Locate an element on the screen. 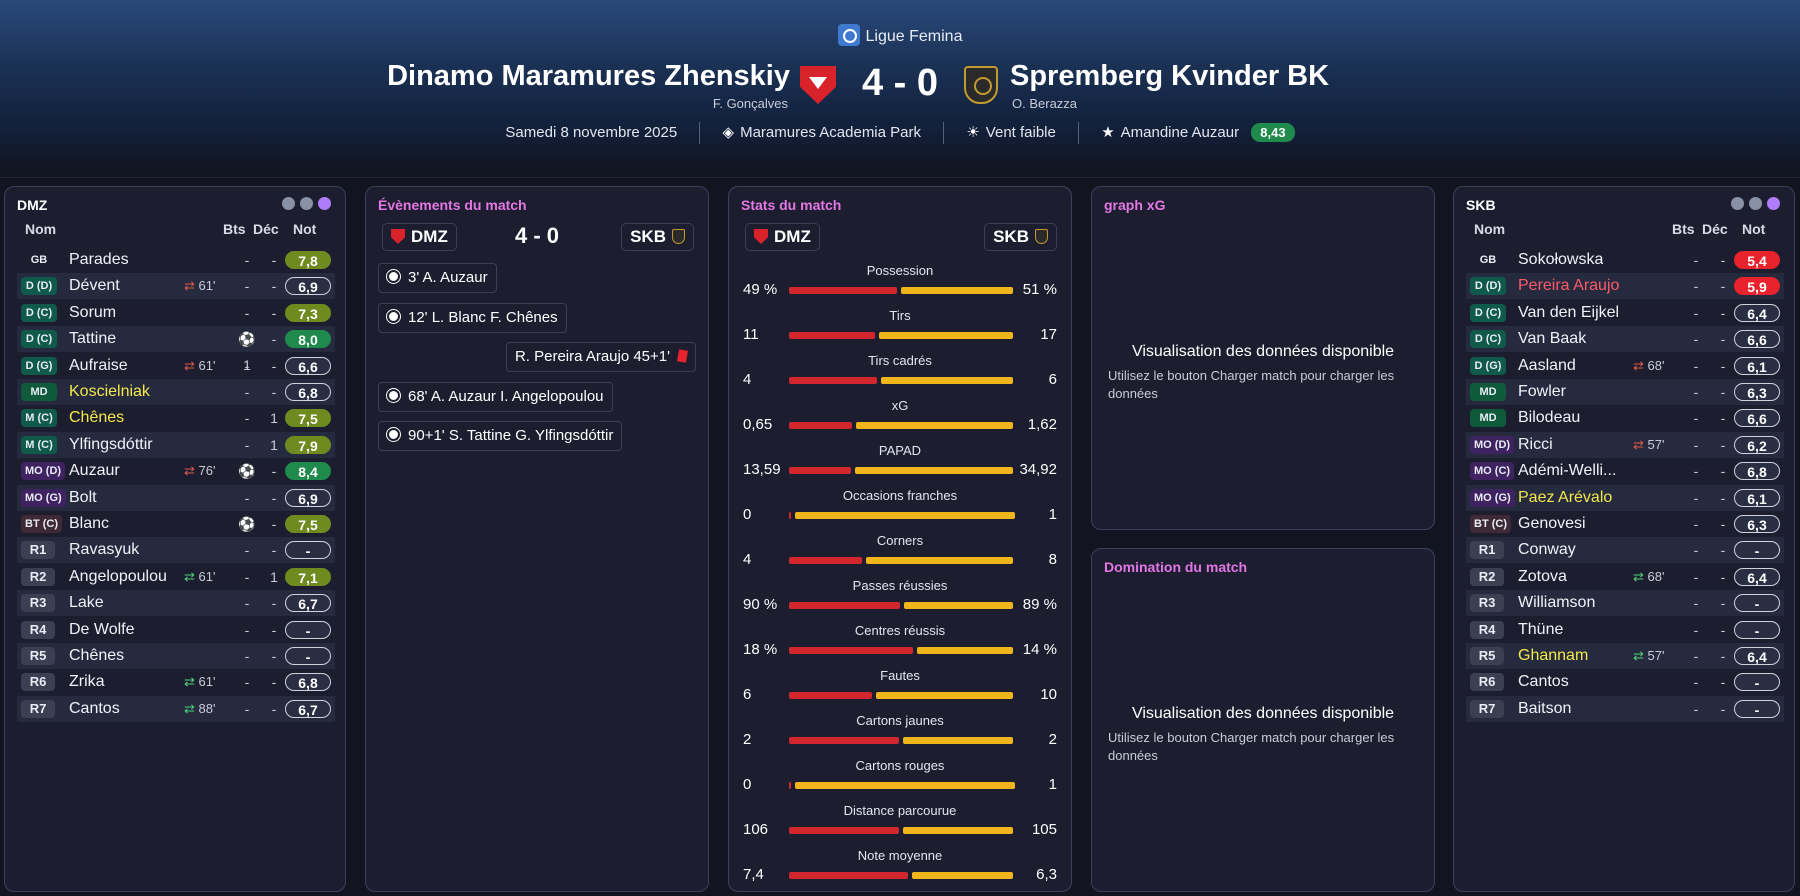  away-coach: O. Berazza is located at coordinates (1045, 103).